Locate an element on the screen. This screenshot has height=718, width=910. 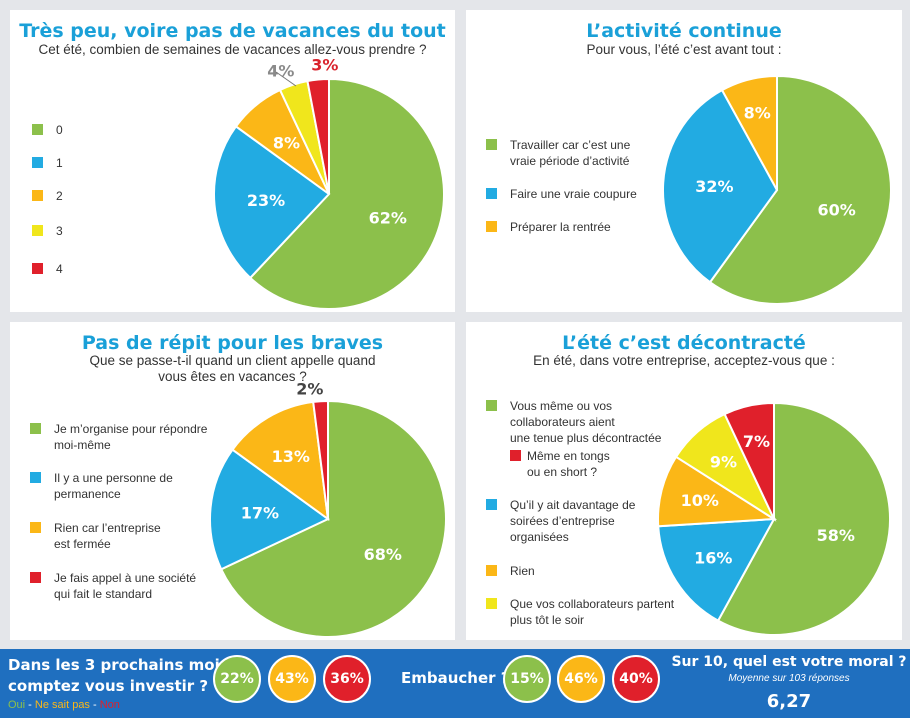
legend-item: Je m’organise pour répondre moi-même is located at coordinates (118, 437).